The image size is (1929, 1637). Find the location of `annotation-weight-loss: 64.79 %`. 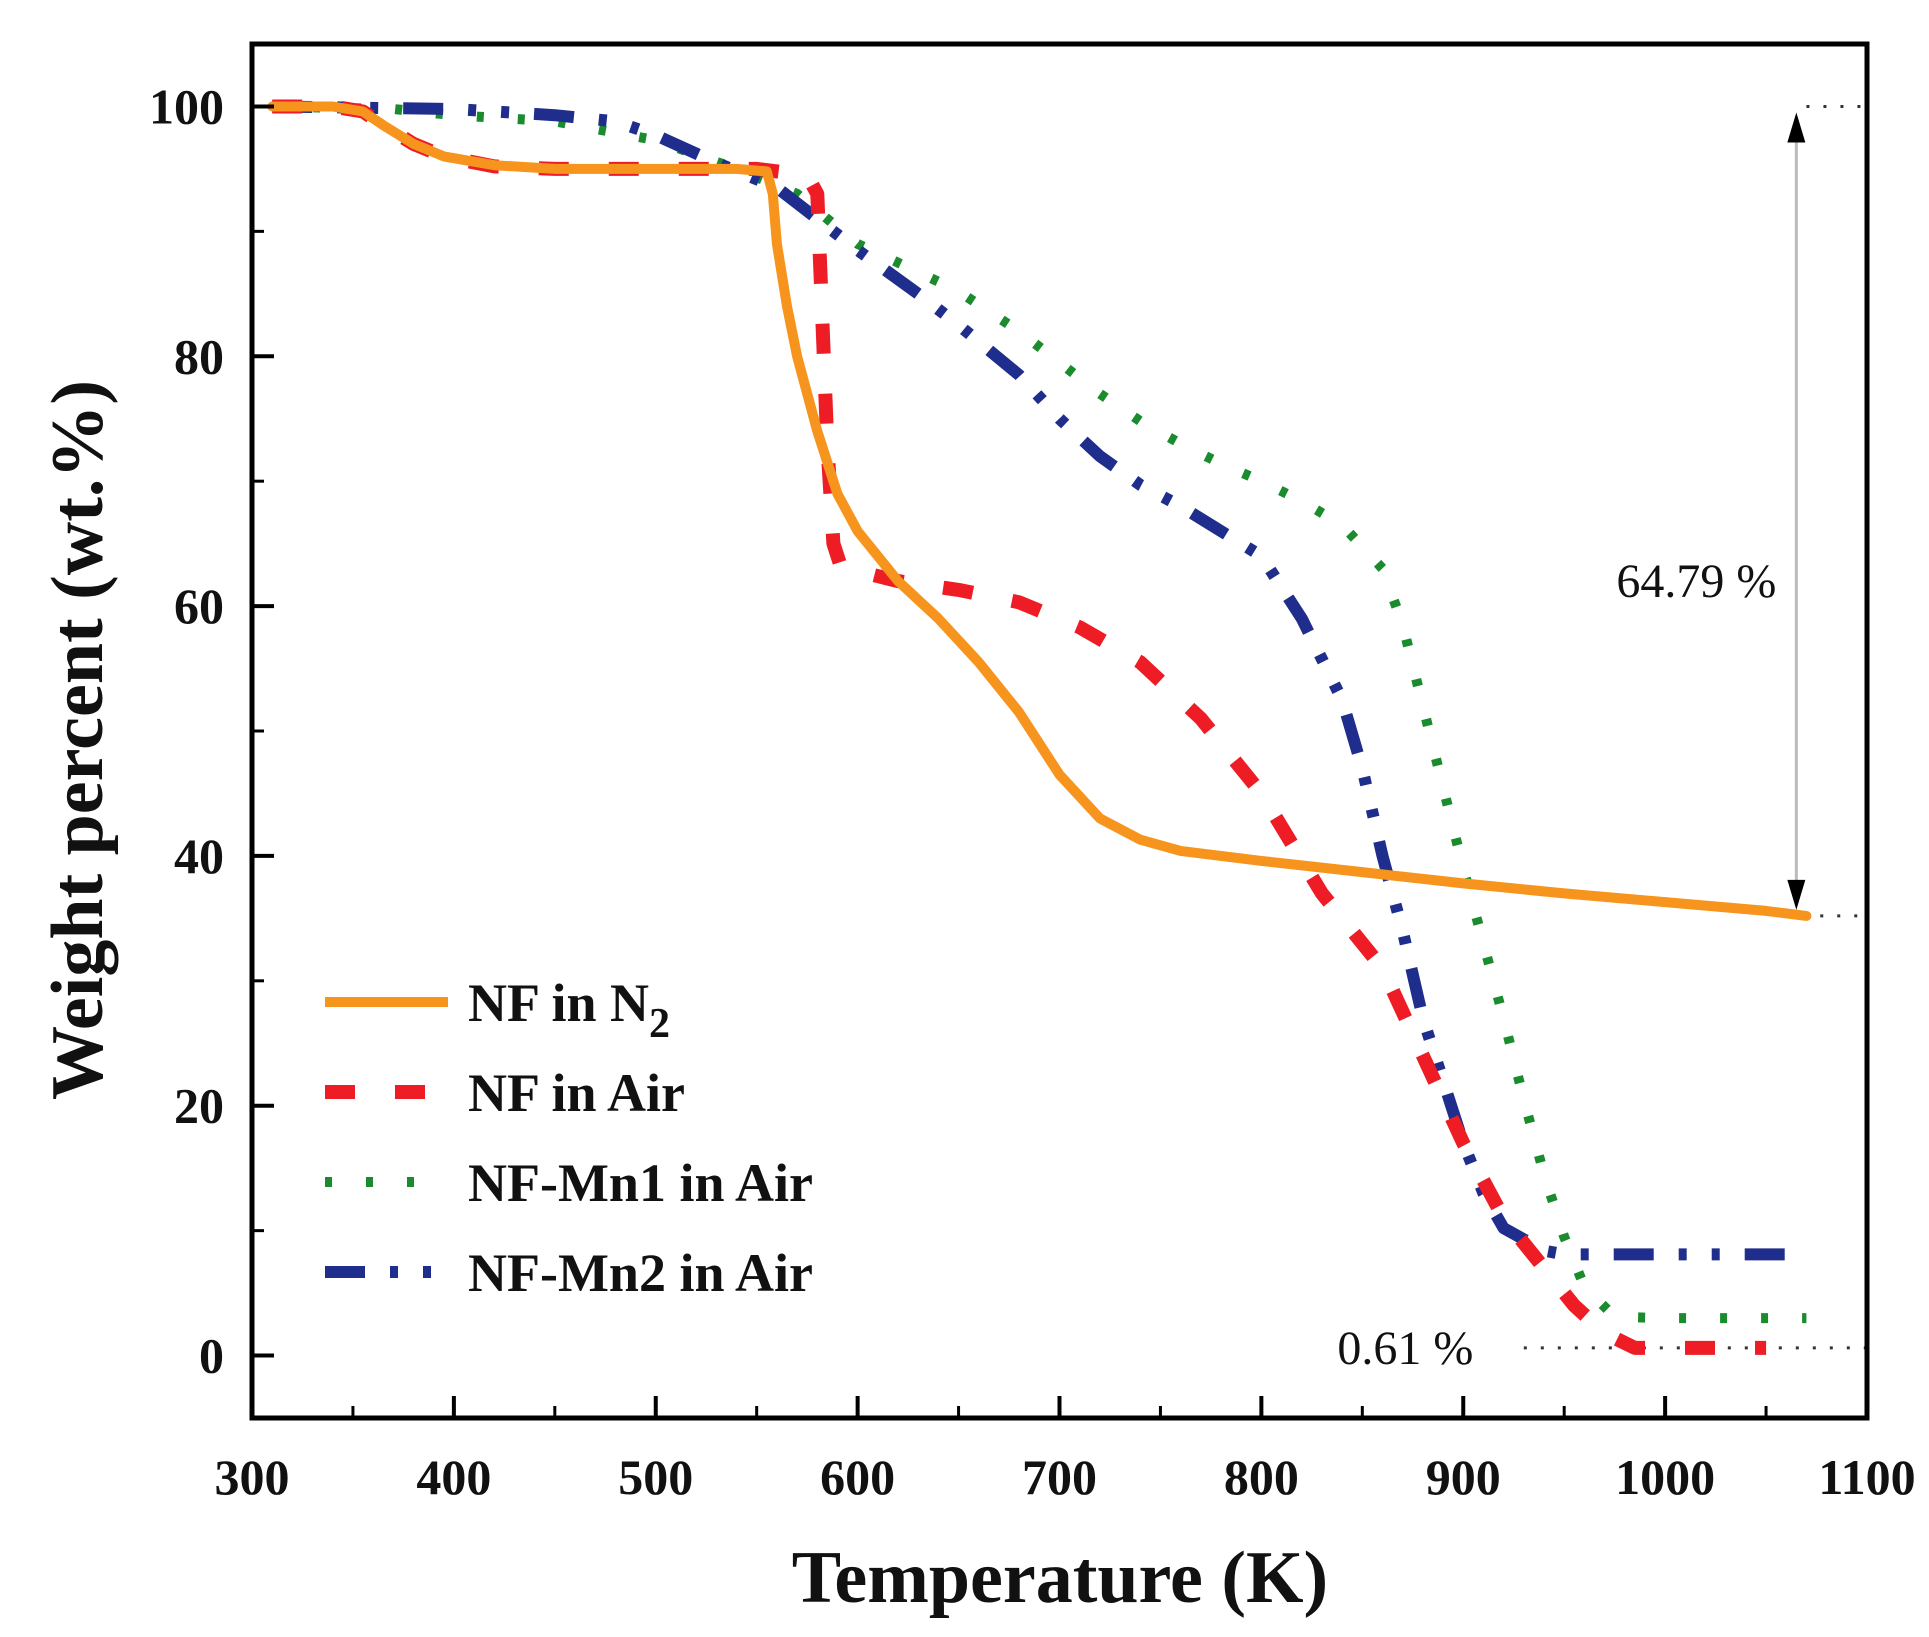

annotation-weight-loss: 64.79 % is located at coordinates (1696, 581).